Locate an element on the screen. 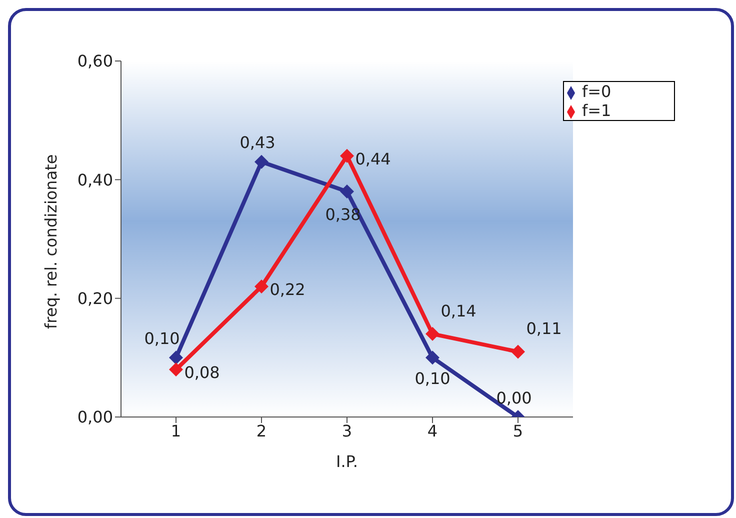  y-tick-label: 0,60 is located at coordinates (95, 61).